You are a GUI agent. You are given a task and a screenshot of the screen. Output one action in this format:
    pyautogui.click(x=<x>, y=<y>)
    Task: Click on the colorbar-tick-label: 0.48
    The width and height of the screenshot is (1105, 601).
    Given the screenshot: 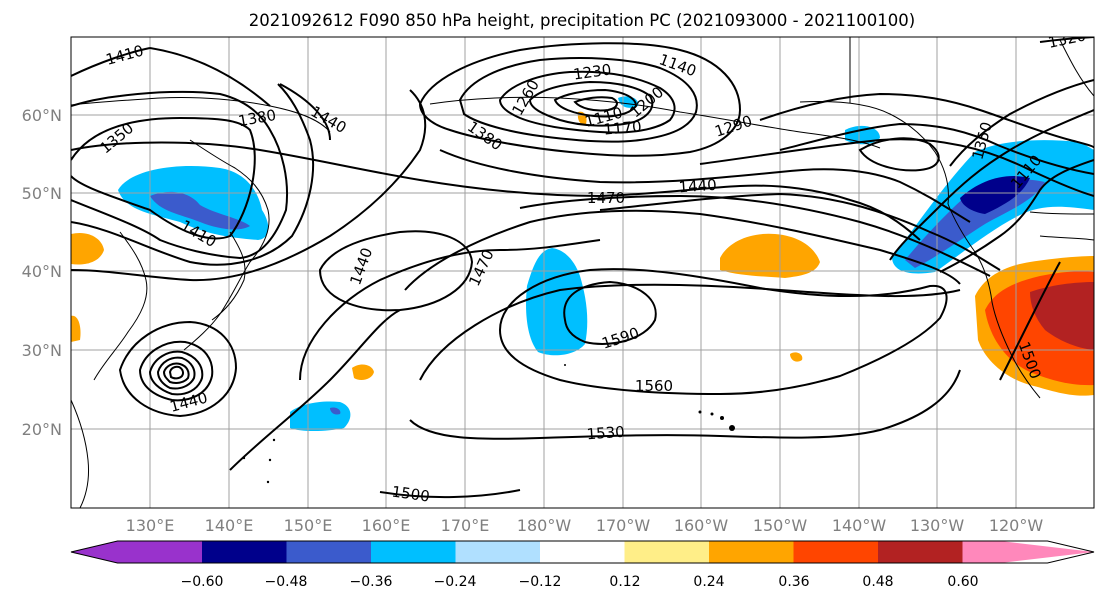 What is the action you would take?
    pyautogui.click(x=877, y=582)
    